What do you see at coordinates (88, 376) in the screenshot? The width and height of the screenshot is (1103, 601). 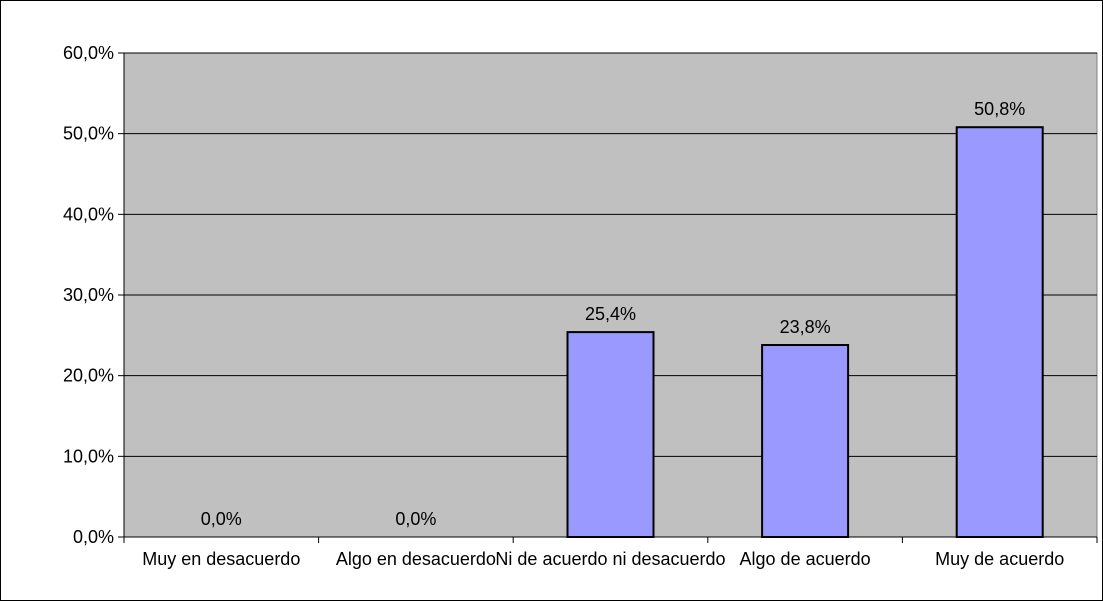 I see `y-tick-label: 20,0%` at bounding box center [88, 376].